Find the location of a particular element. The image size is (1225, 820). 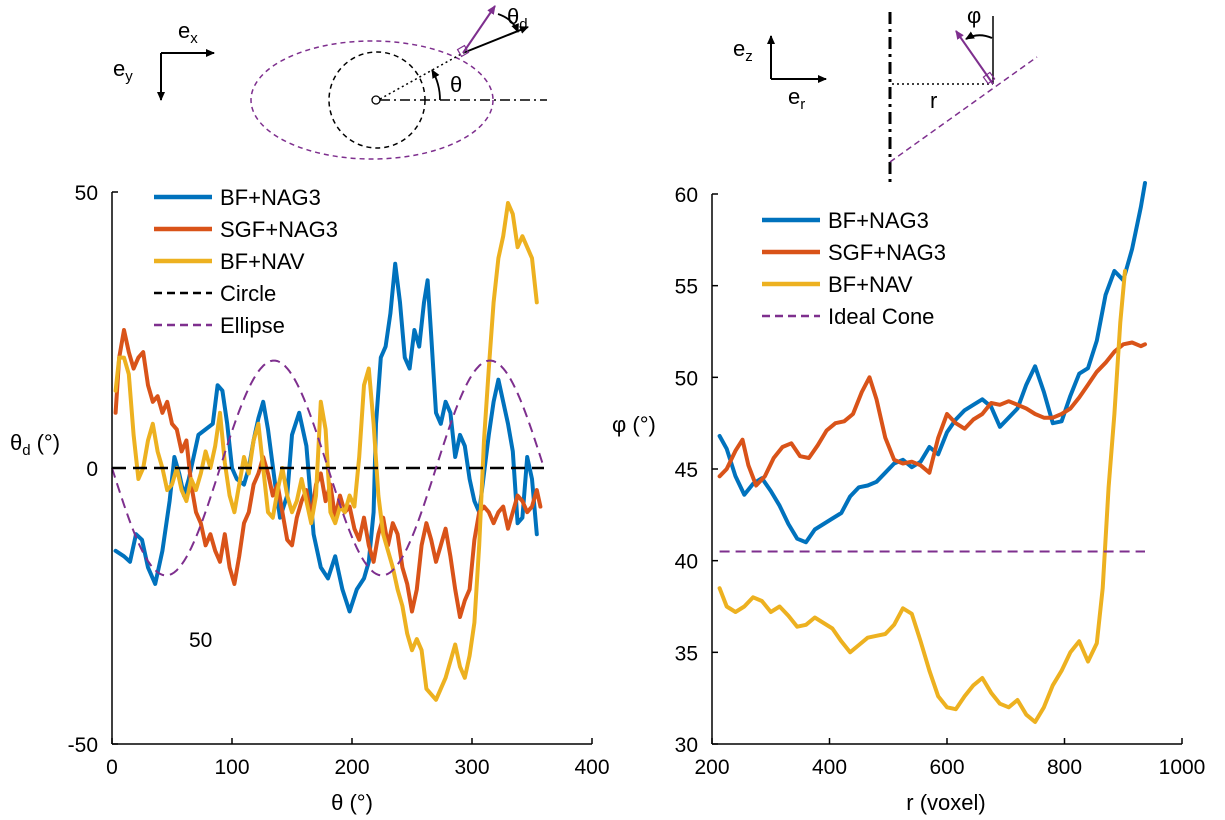

er-label: er is located at coordinates (796, 98).